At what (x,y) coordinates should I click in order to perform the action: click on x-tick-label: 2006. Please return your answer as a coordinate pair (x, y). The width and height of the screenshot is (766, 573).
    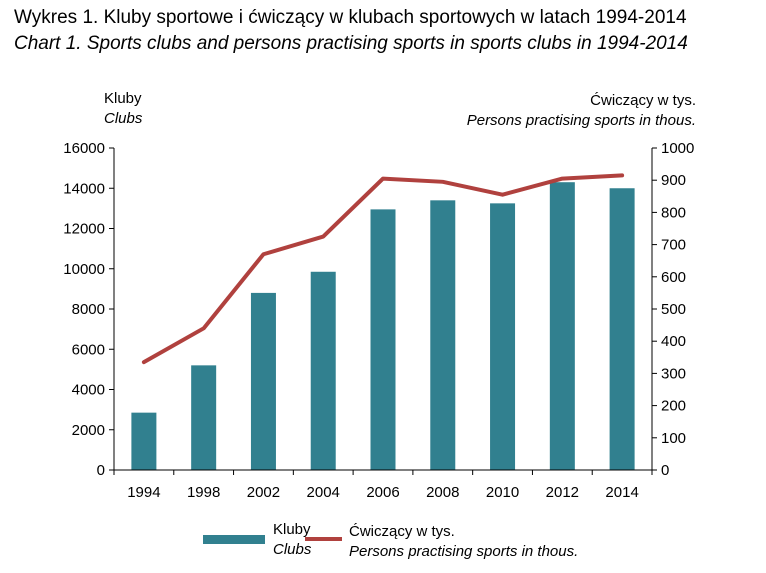
    Looking at the image, I should click on (382, 492).